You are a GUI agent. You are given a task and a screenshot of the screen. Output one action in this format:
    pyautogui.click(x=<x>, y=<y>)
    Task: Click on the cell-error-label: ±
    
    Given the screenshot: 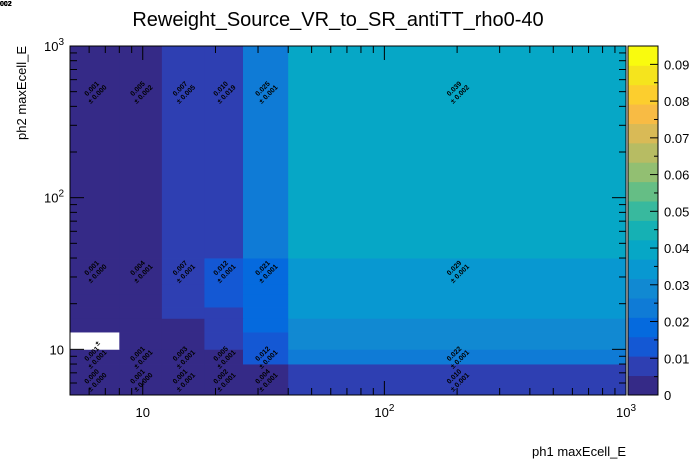 What is the action you would take?
    pyautogui.click(x=98, y=344)
    